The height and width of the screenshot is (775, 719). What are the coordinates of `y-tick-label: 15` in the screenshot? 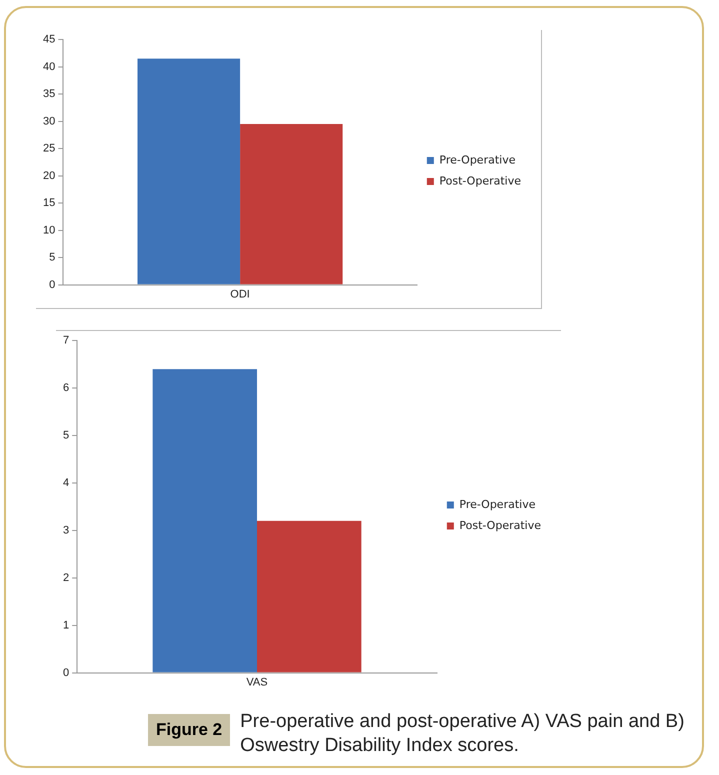 It's located at (49, 203).